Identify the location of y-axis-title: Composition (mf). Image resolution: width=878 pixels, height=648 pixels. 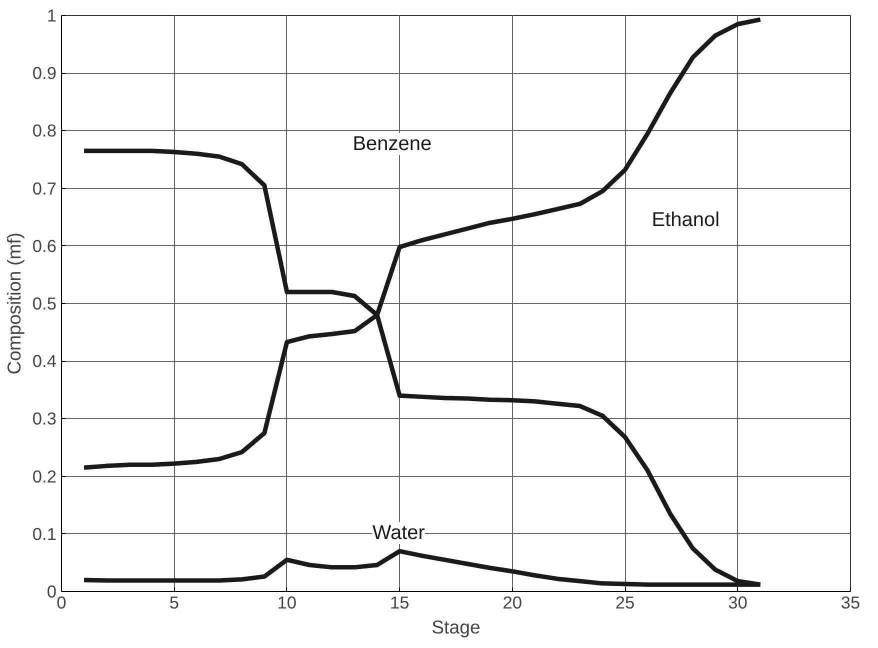
(13, 303).